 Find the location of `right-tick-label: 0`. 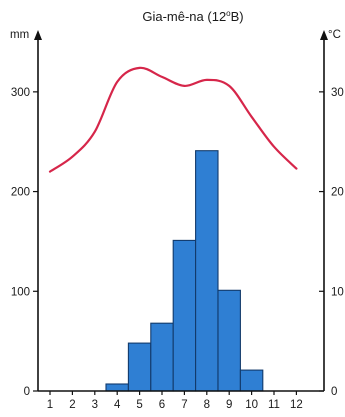

right-tick-label: 0 is located at coordinates (334, 392).